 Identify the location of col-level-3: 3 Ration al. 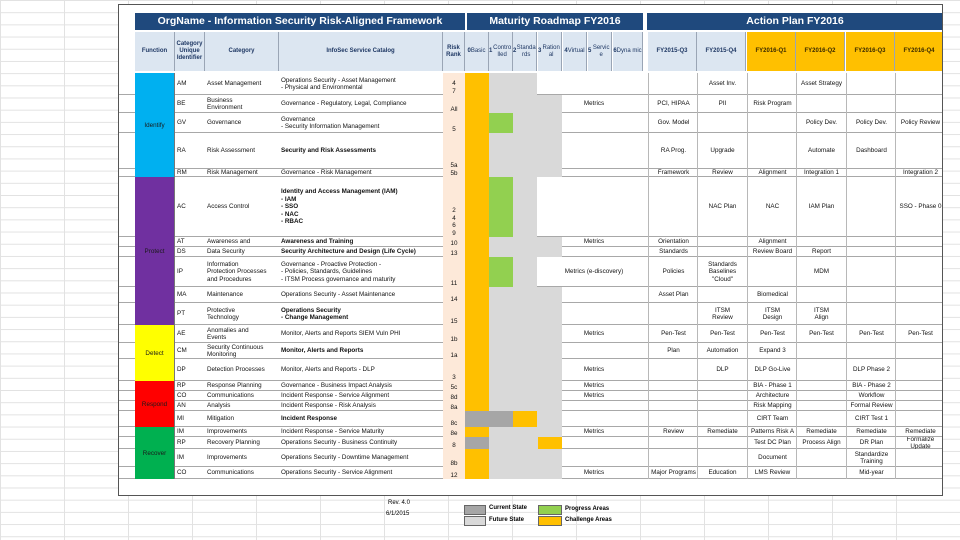
(550, 51).